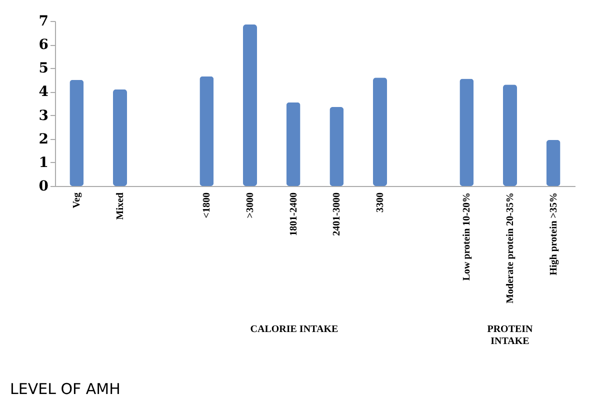 The height and width of the screenshot is (412, 609). What do you see at coordinates (43, 22) in the screenshot?
I see `y-tick-label: 7` at bounding box center [43, 22].